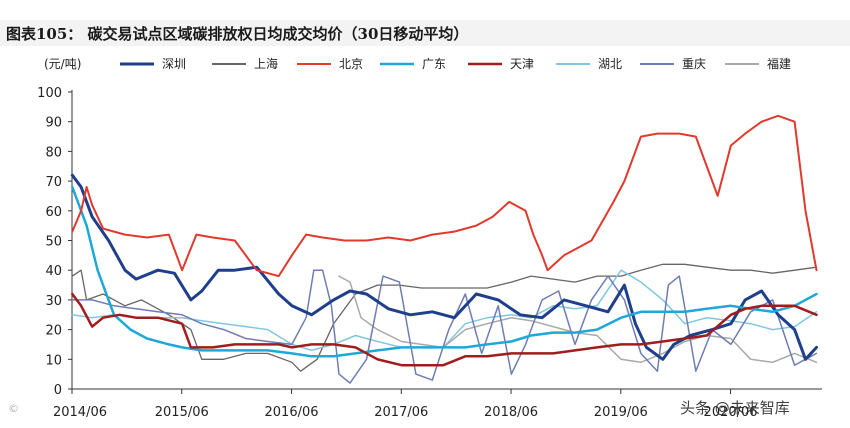 The width and height of the screenshot is (850, 428). I want to click on y-tick-label: 60, so click(53, 212).